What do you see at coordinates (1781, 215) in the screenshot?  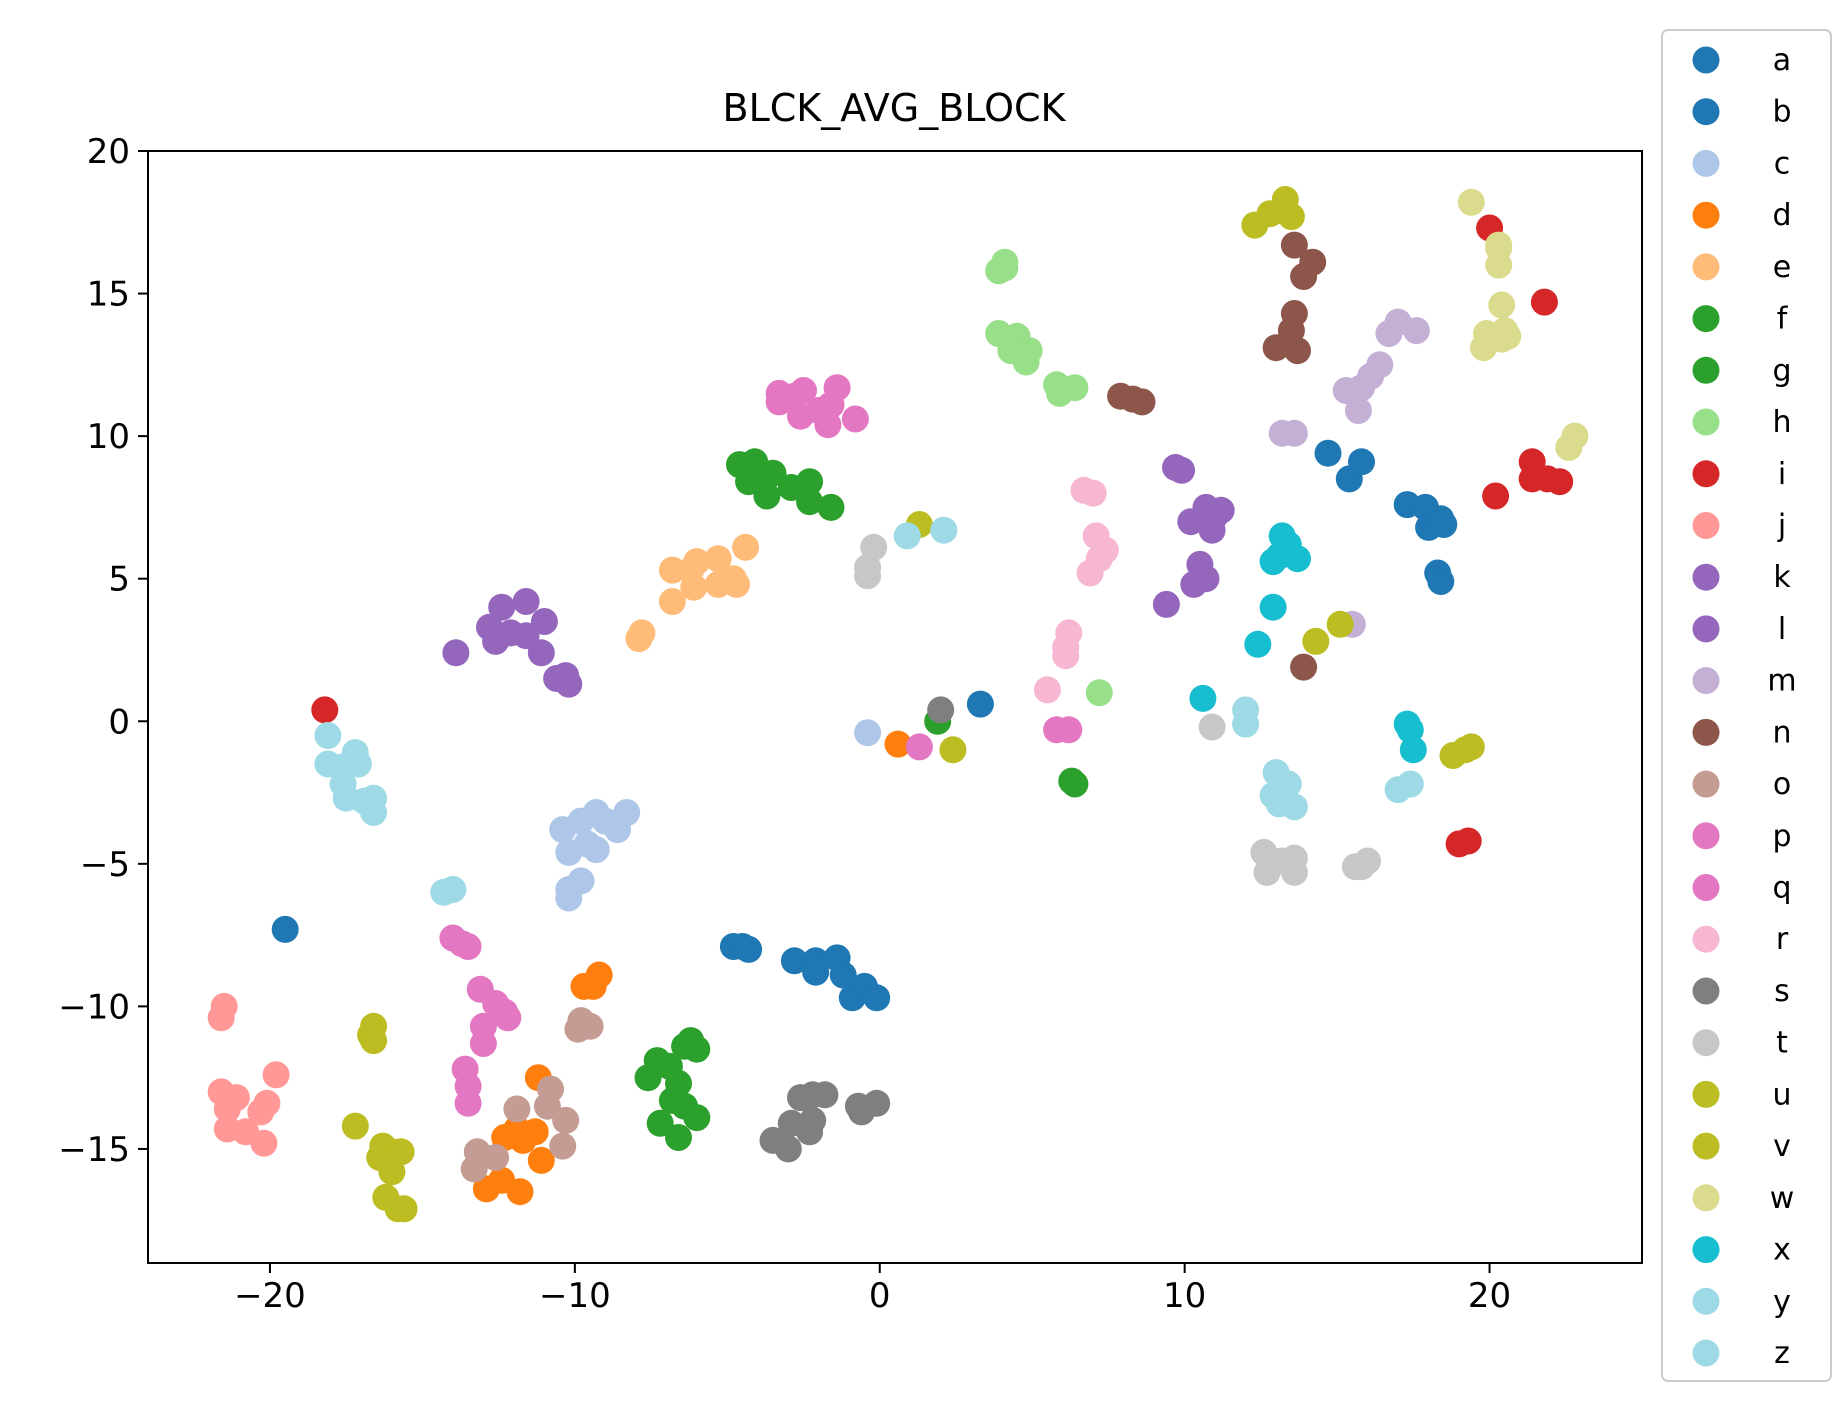 I see `legend-label-d: d` at bounding box center [1781, 215].